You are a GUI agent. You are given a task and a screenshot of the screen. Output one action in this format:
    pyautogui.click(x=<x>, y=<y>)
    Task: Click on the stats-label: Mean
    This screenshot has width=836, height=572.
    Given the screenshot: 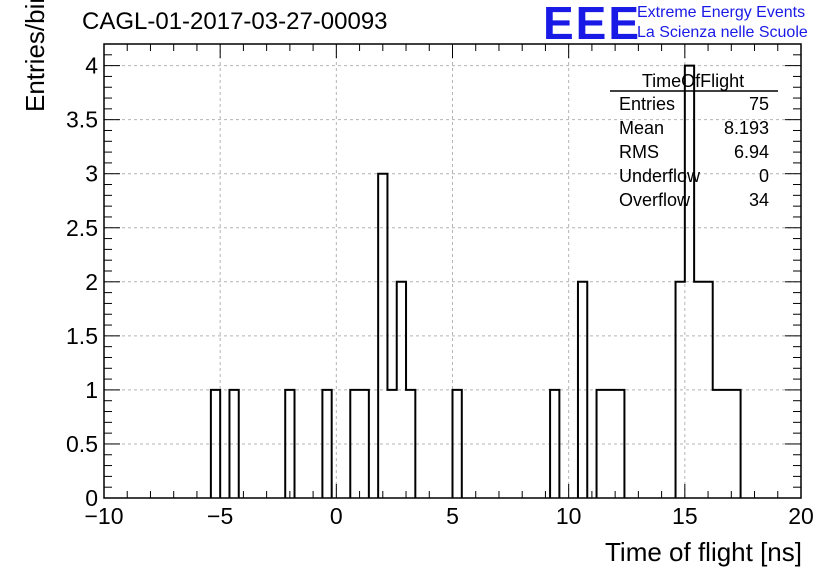 What is the action you would take?
    pyautogui.click(x=641, y=128)
    